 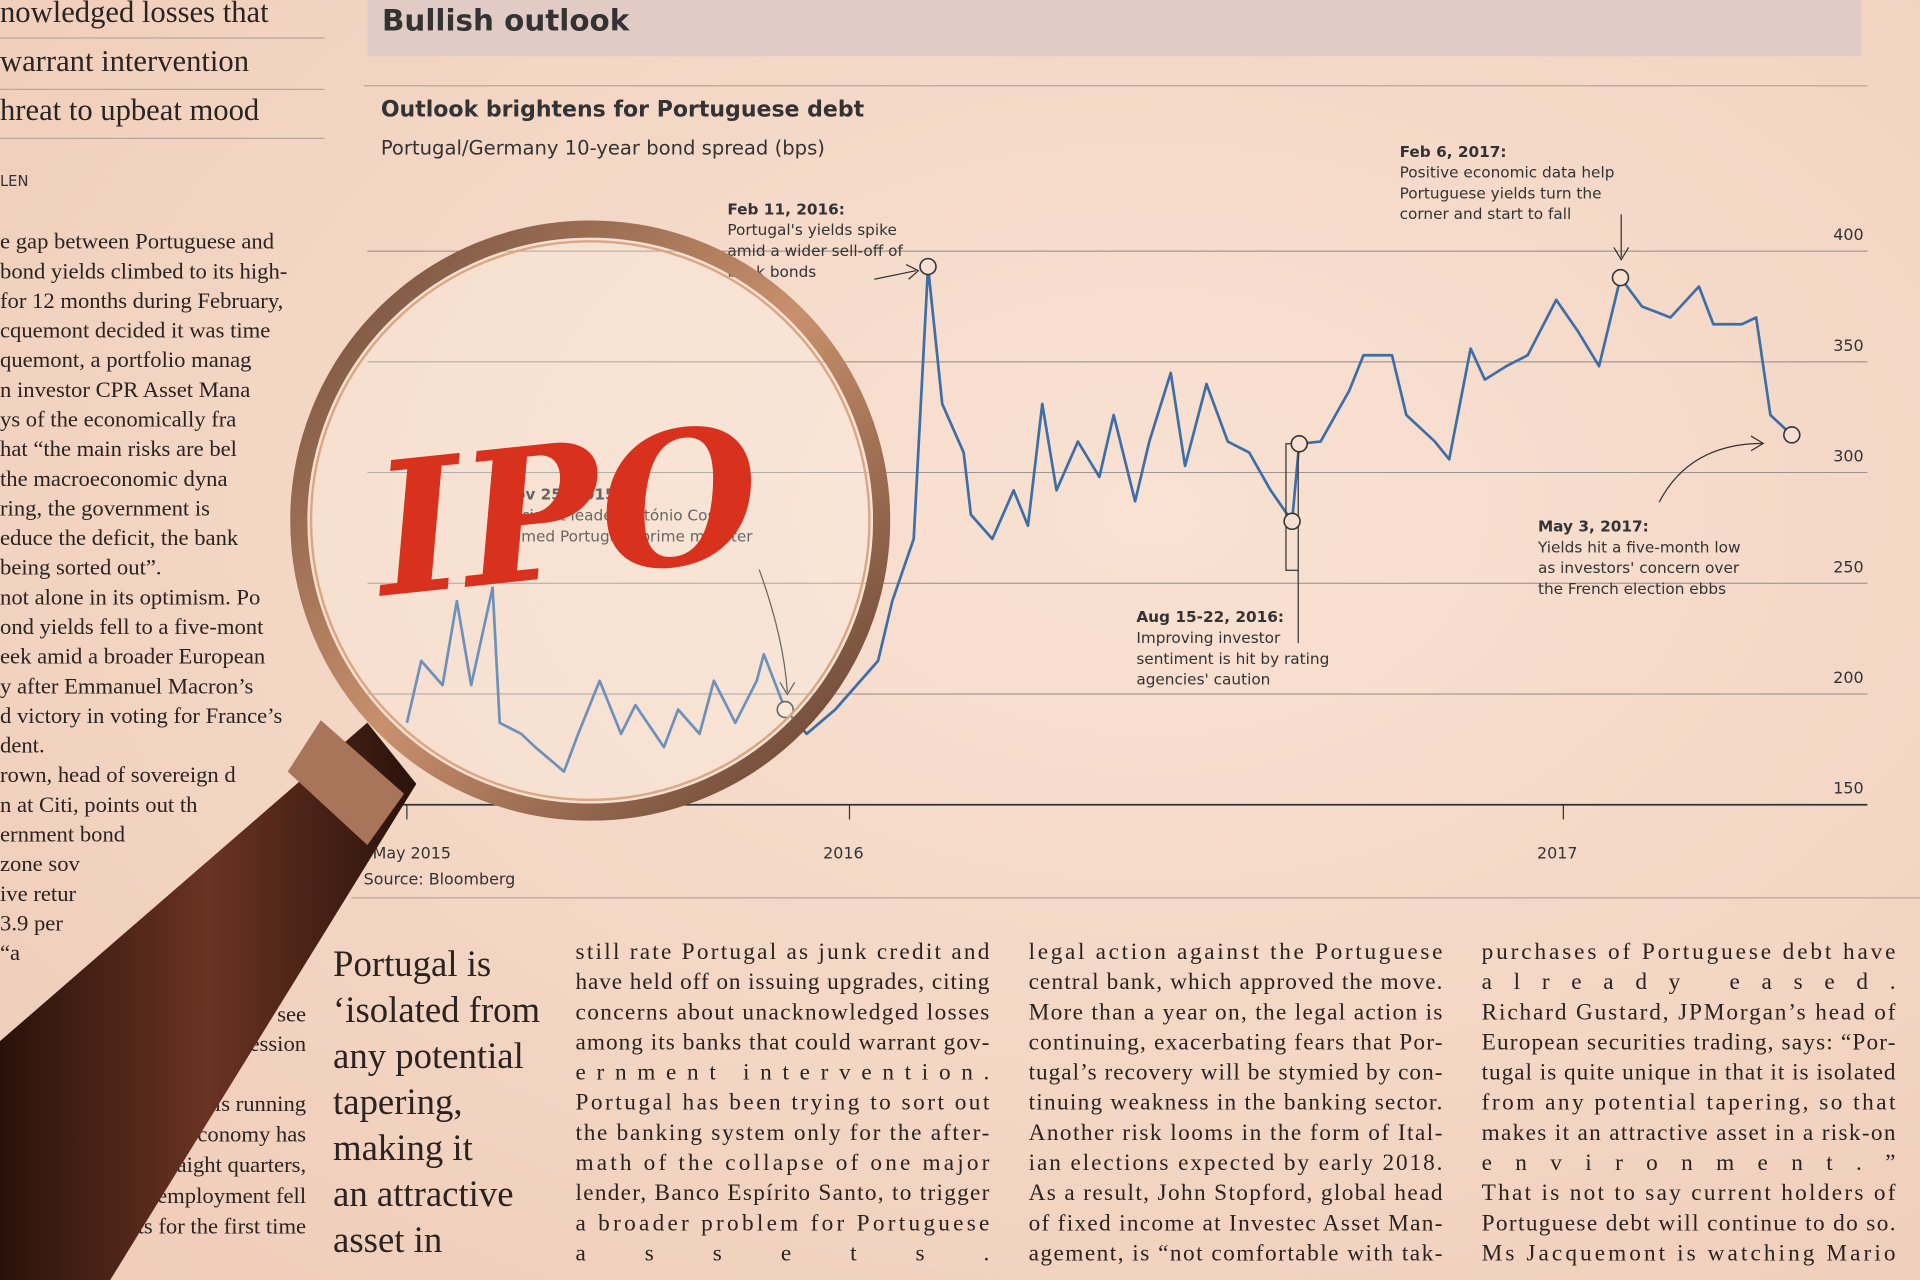 What do you see at coordinates (403, 1147) in the screenshot?
I see `pull-quote-line: making it` at bounding box center [403, 1147].